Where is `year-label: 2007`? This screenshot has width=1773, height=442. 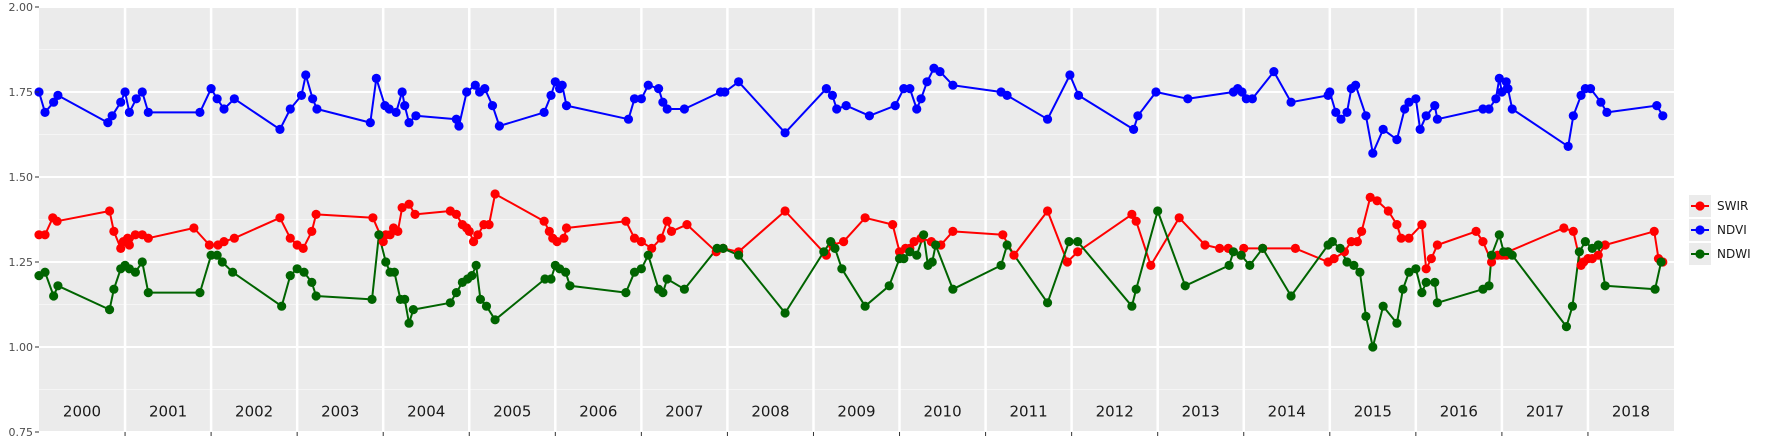
year-label: 2007 is located at coordinates (684, 412).